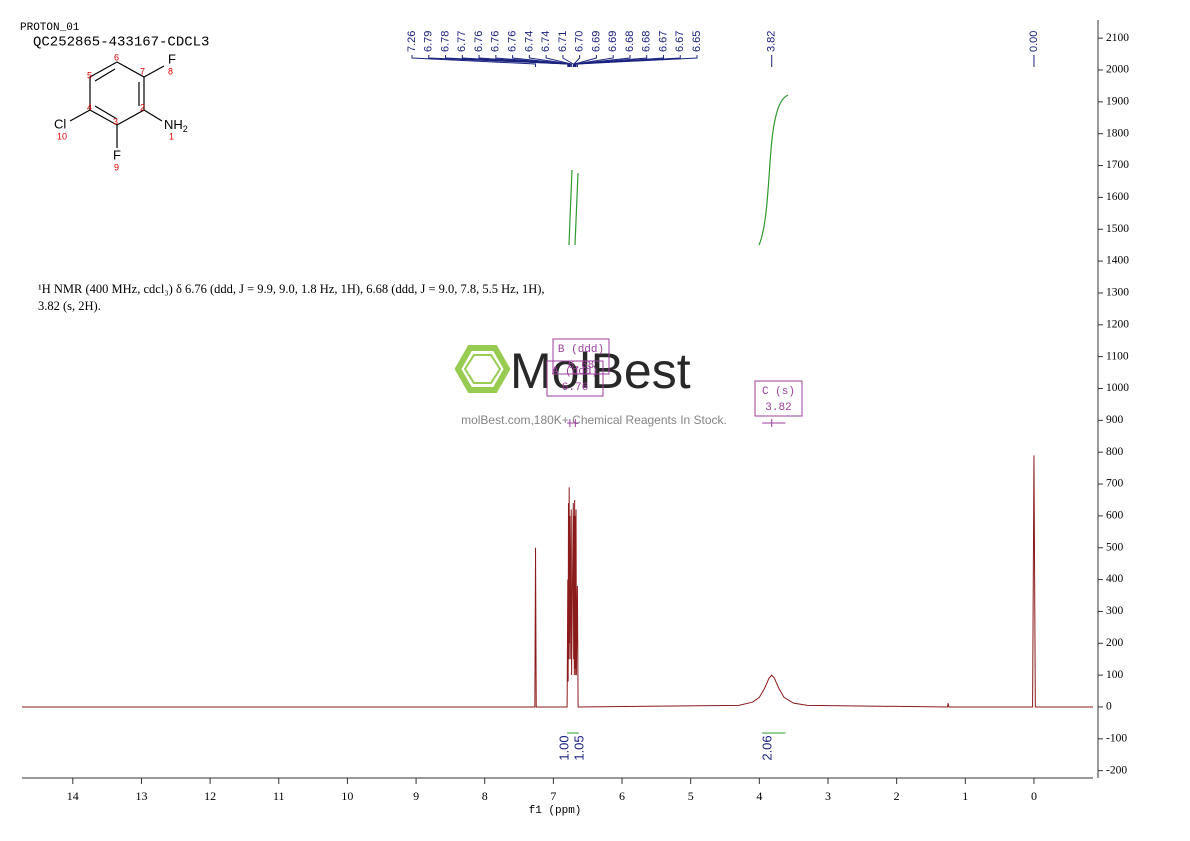 The height and width of the screenshot is (841, 1190). Describe the element at coordinates (462, 41) in the screenshot. I see `peak-label: 6.77` at that location.